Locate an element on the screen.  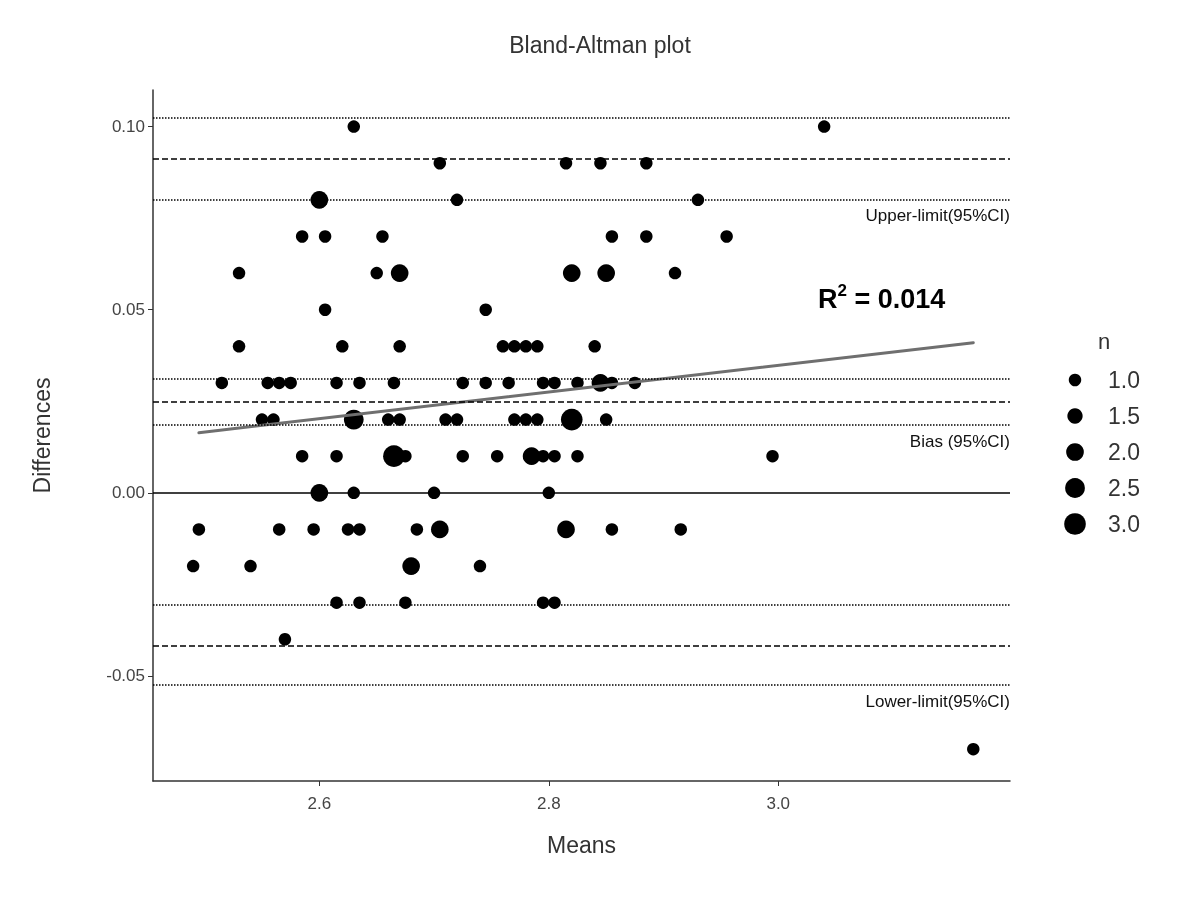
legend-label: 3.0 is located at coordinates (1124, 524).